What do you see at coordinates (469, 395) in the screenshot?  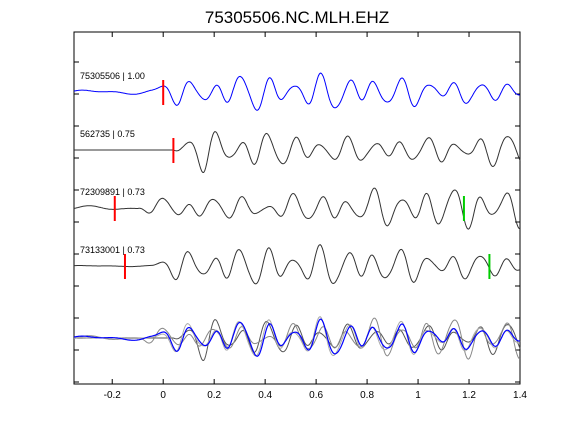 I see `x-tick-label: 1.2` at bounding box center [469, 395].